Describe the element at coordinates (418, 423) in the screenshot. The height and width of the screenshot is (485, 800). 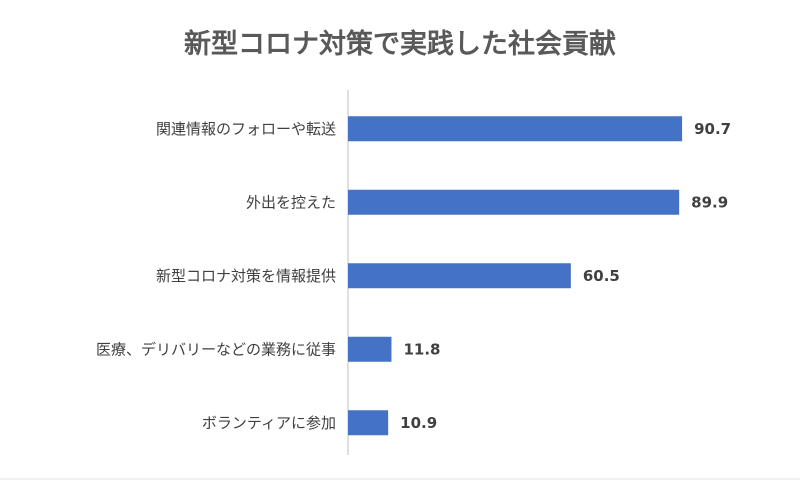
I see `value-label-4: 10.9` at that location.